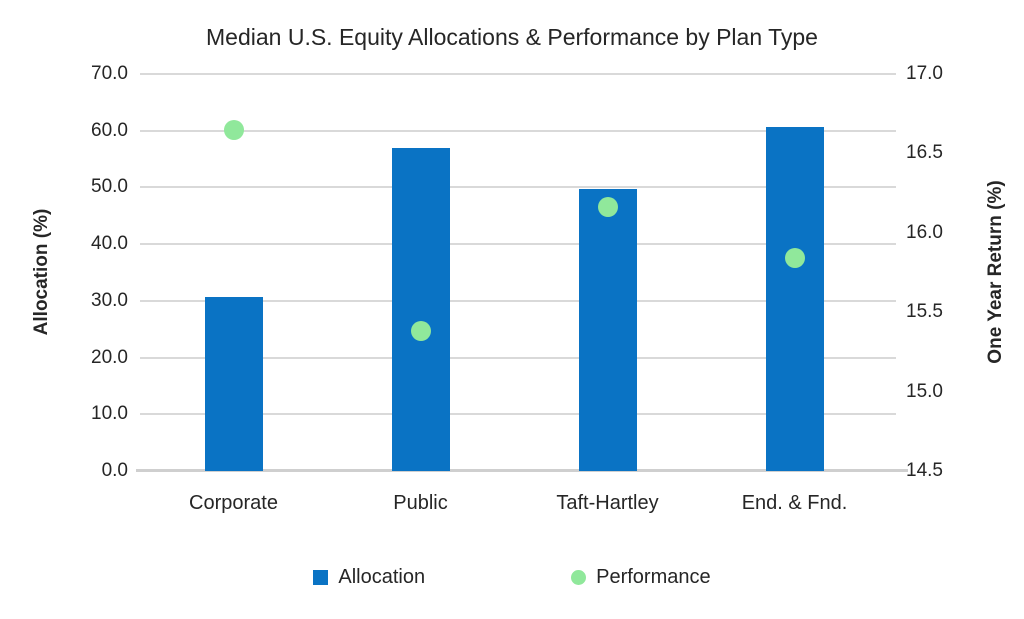 Image resolution: width=1024 pixels, height=619 pixels. What do you see at coordinates (924, 470) in the screenshot?
I see `right-axis-tick-label: 14.5` at bounding box center [924, 470].